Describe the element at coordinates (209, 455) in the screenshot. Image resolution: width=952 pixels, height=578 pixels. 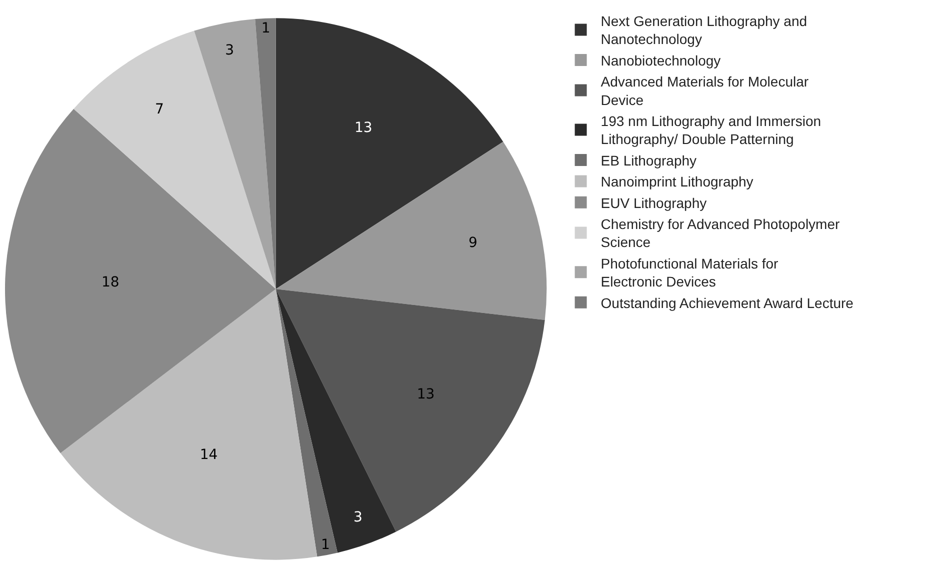
I see `data-label: 14` at that location.